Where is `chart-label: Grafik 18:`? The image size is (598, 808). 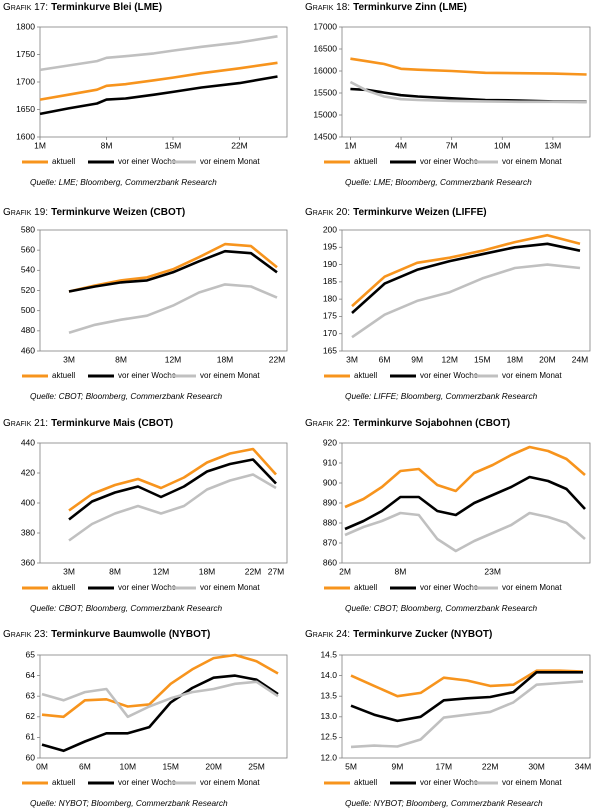 chart-label: Grafik 18: is located at coordinates (327, 7).